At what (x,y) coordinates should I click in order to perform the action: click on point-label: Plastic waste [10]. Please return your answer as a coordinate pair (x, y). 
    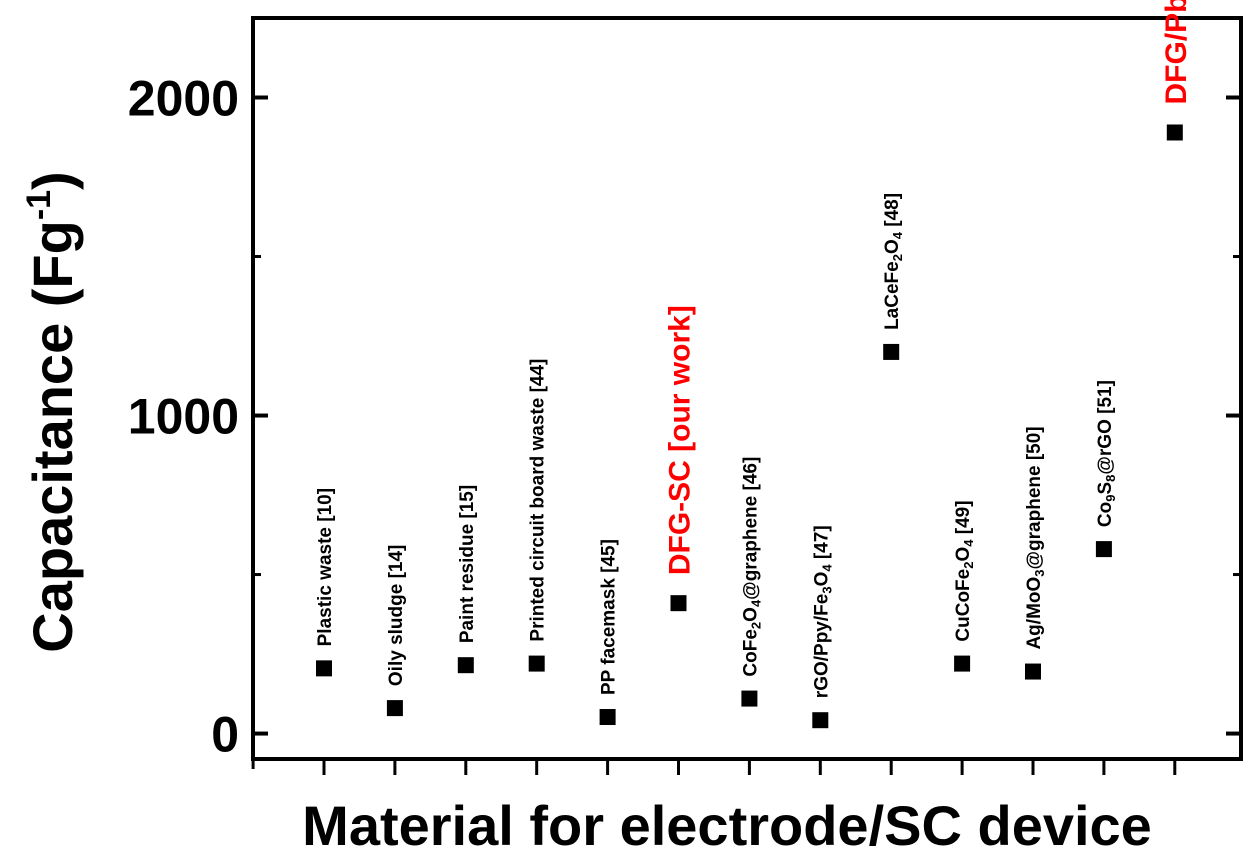
    Looking at the image, I should click on (325, 567).